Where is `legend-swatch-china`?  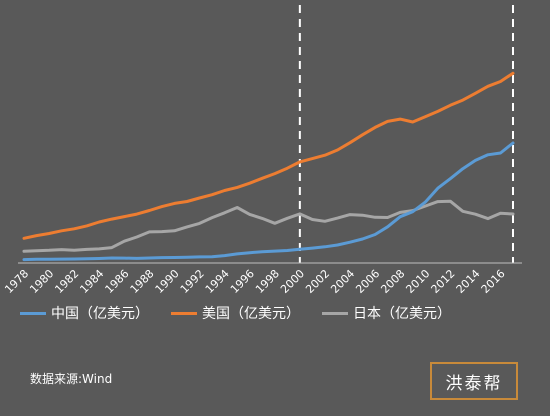
legend-swatch-china is located at coordinates (33, 313).